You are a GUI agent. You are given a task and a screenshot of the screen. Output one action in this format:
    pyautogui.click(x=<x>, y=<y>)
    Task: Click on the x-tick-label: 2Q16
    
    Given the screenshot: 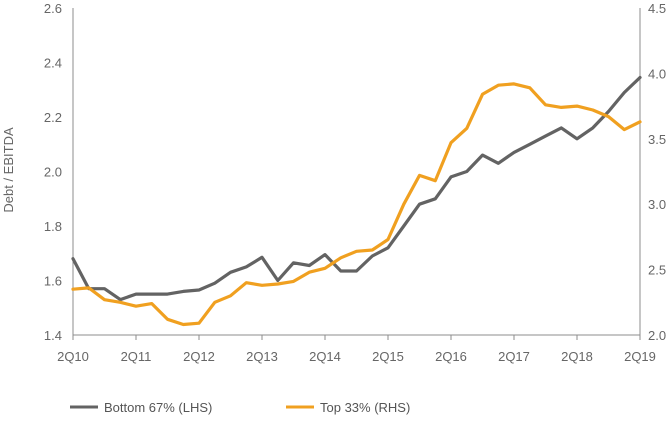 What is the action you would take?
    pyautogui.click(x=451, y=356)
    